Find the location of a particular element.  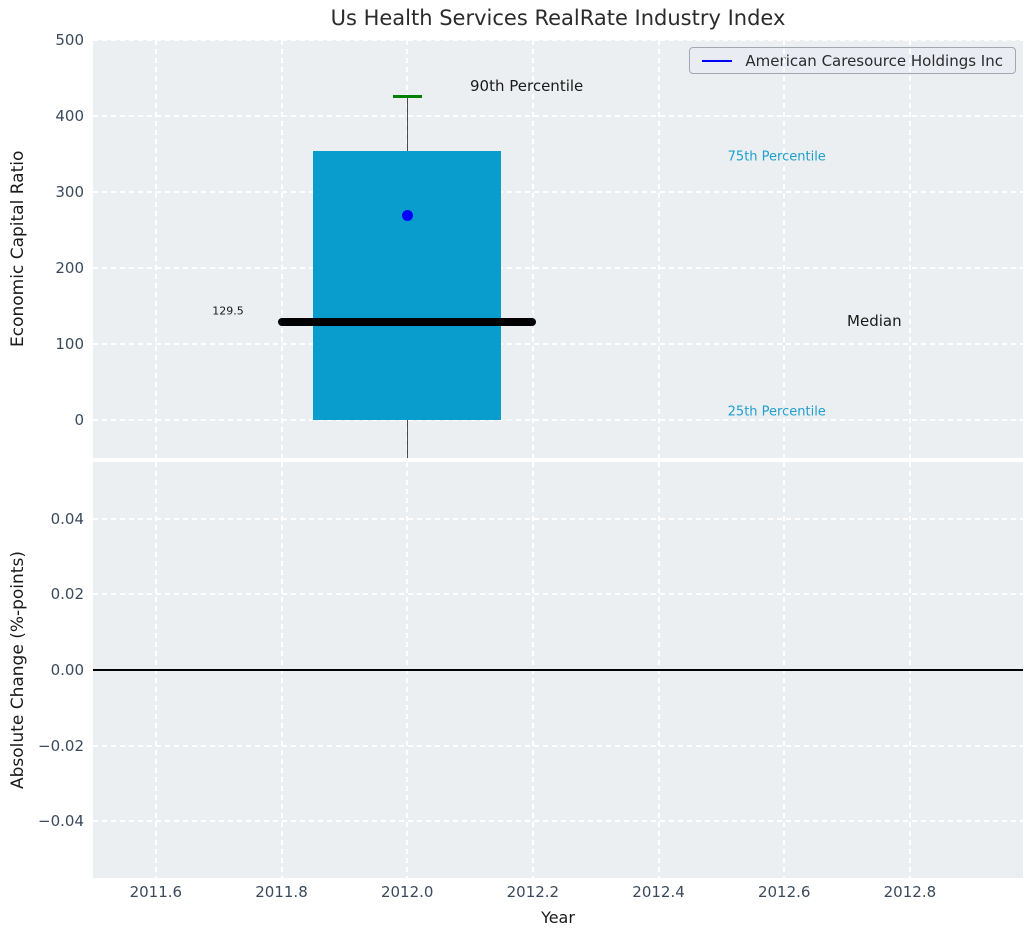

y-tick-label: 300 is located at coordinates (69, 192).